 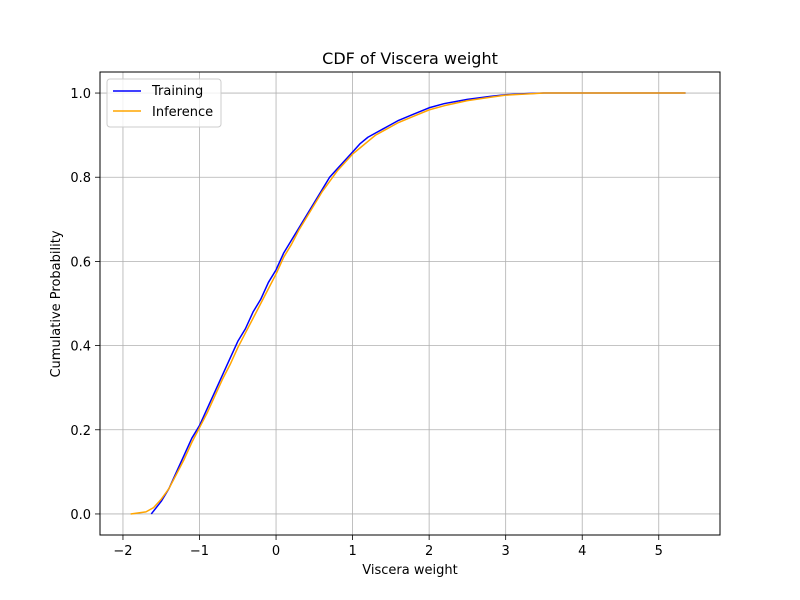 I want to click on x-tick-label: −2, so click(x=122, y=551).